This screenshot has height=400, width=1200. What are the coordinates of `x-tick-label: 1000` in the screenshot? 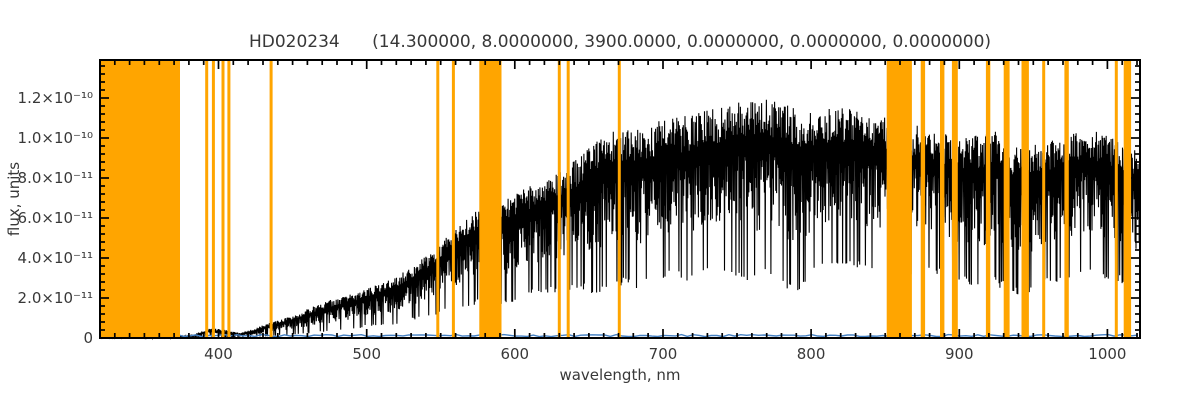 It's located at (1107, 354).